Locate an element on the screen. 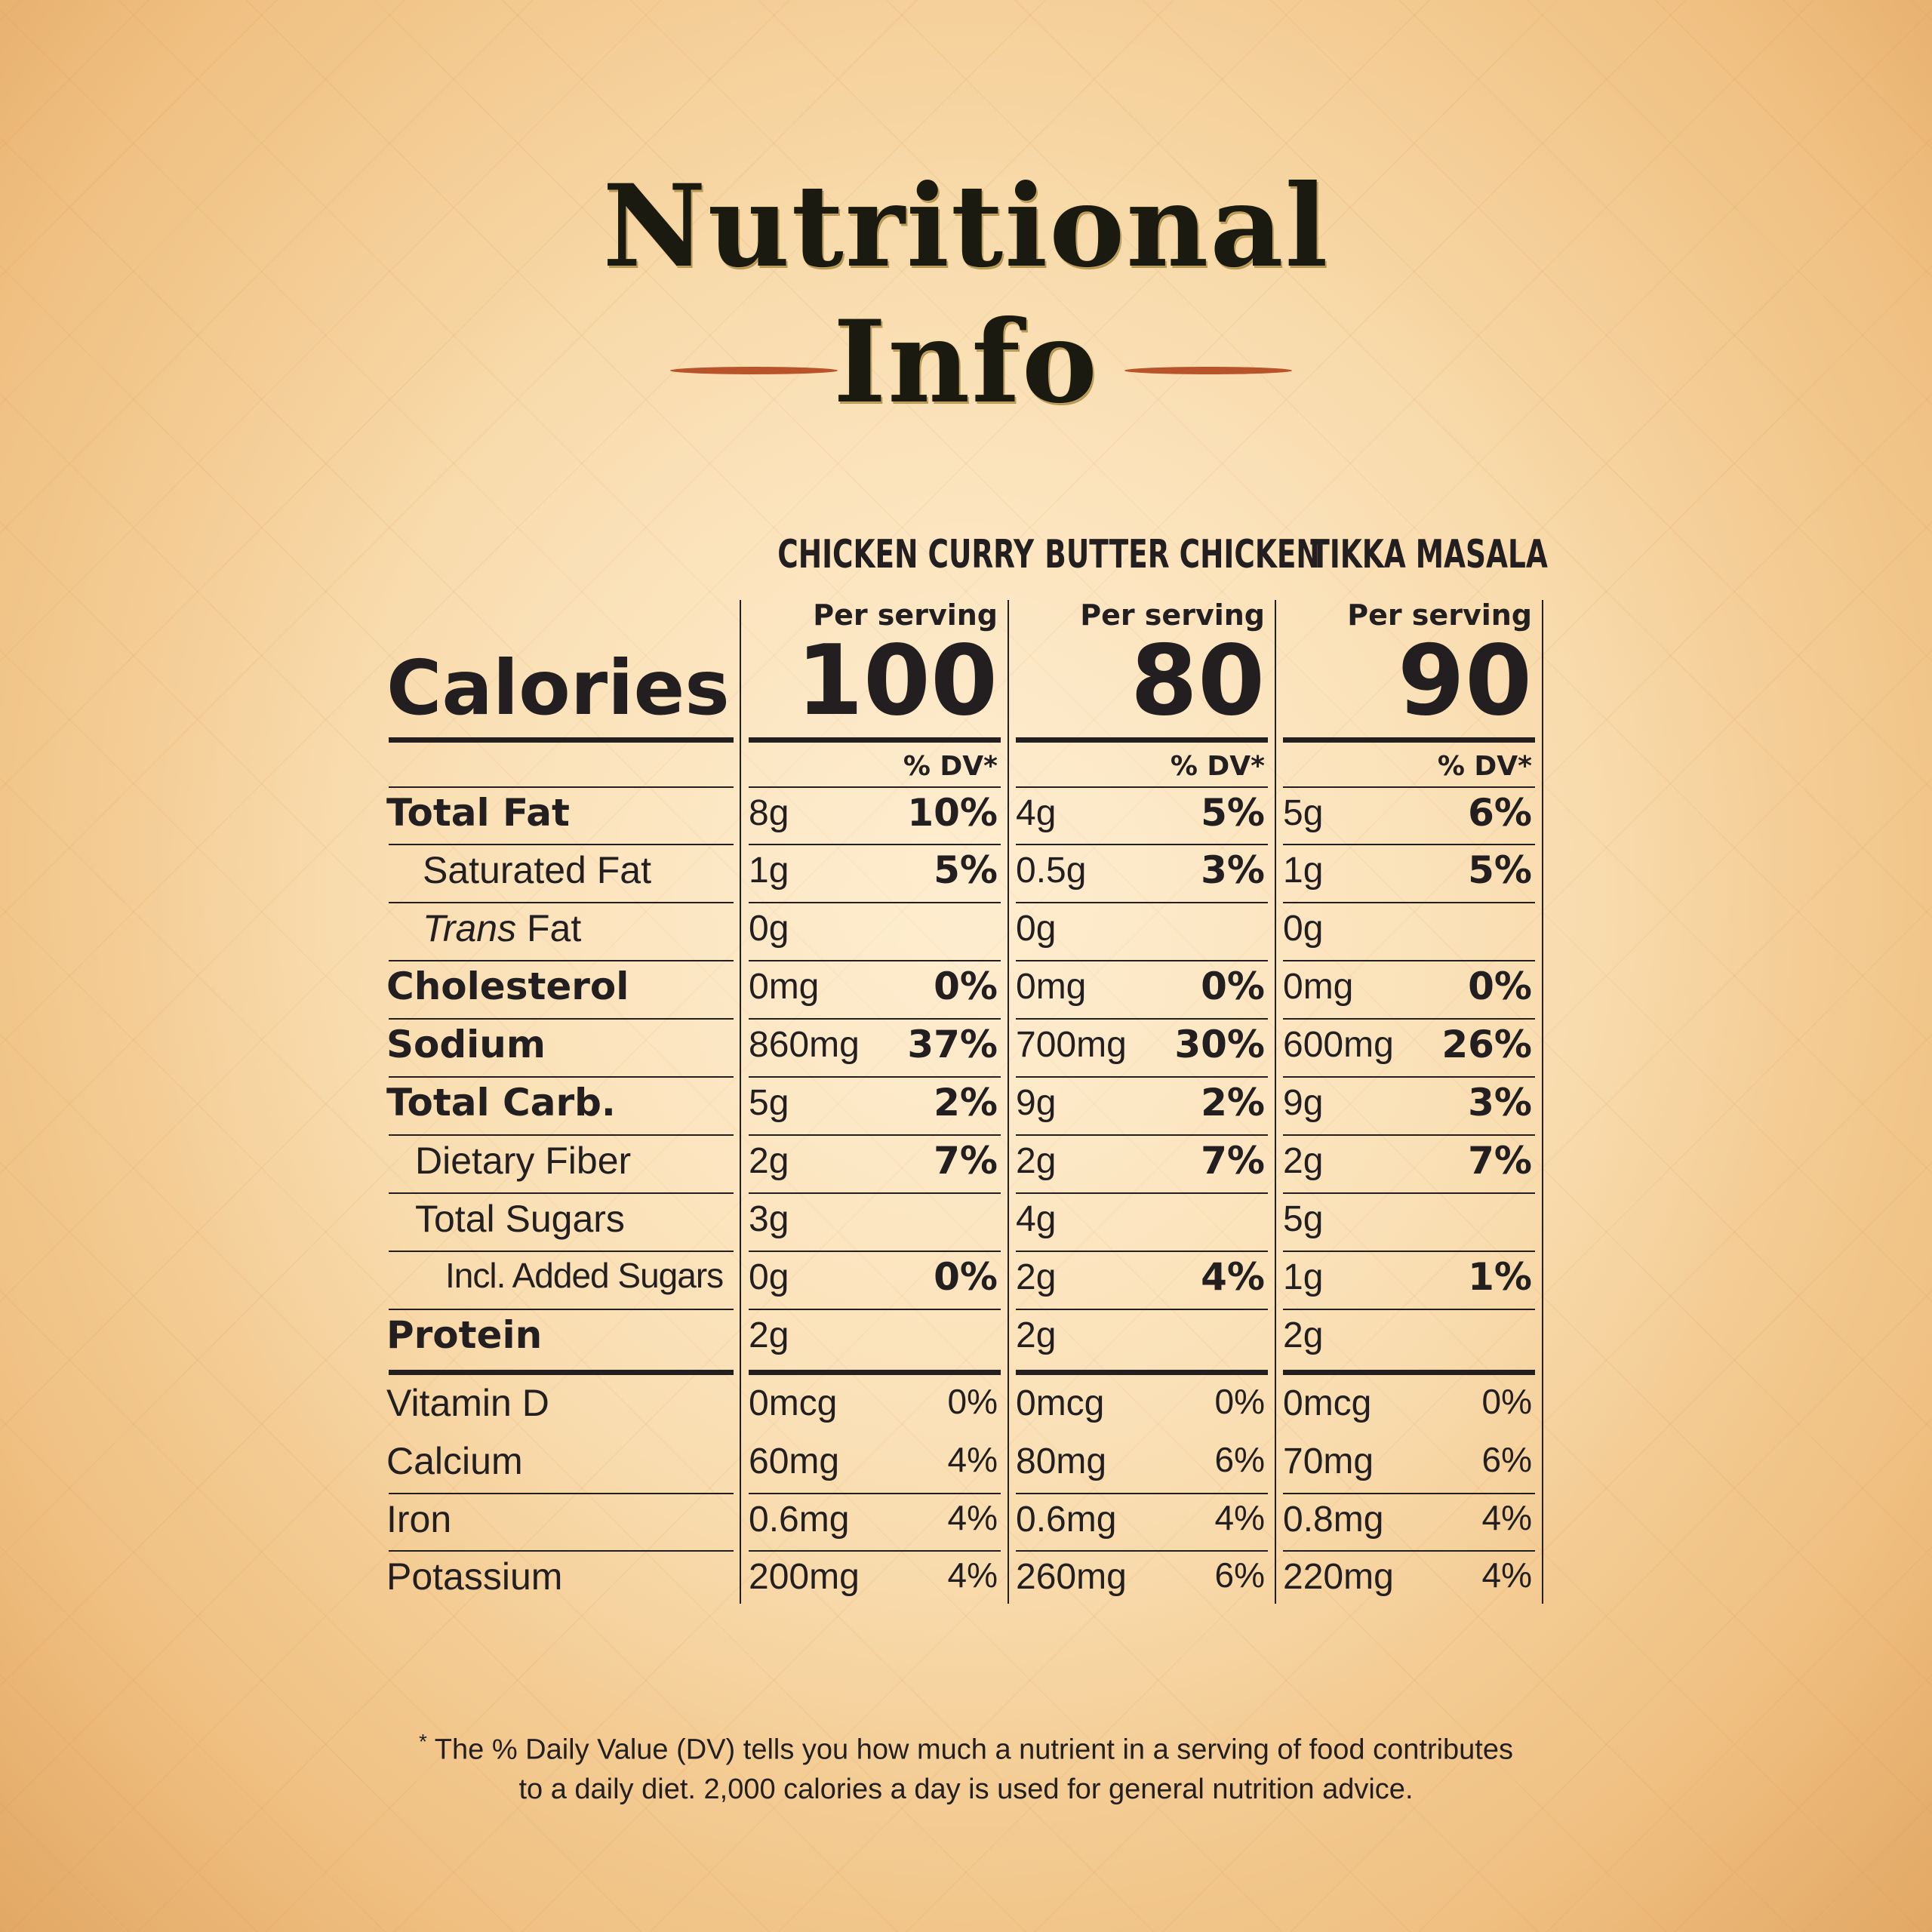  footnote-marker: * is located at coordinates (423, 1741).